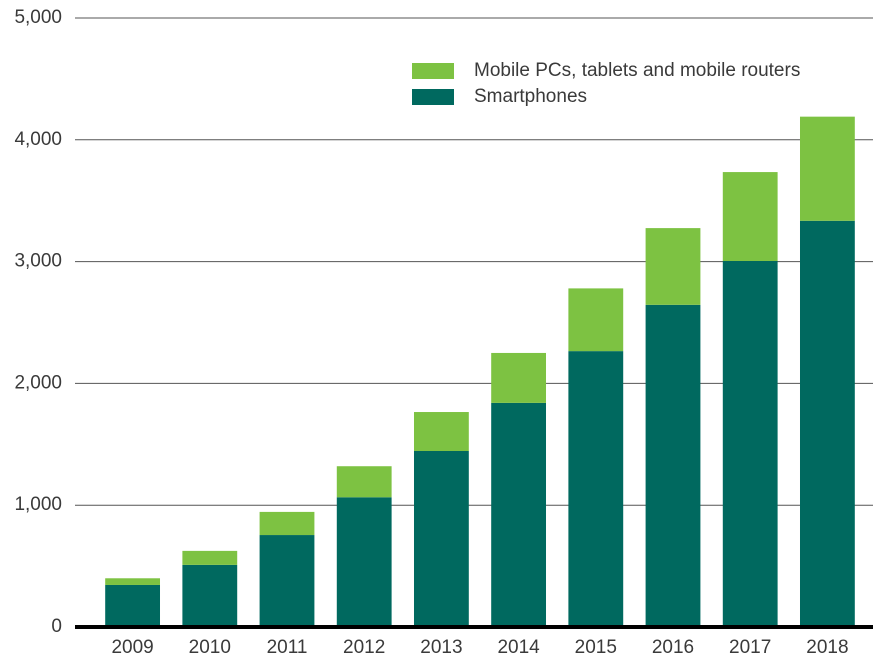 The width and height of the screenshot is (873, 661). I want to click on x-tick-label: 2013, so click(441, 647).